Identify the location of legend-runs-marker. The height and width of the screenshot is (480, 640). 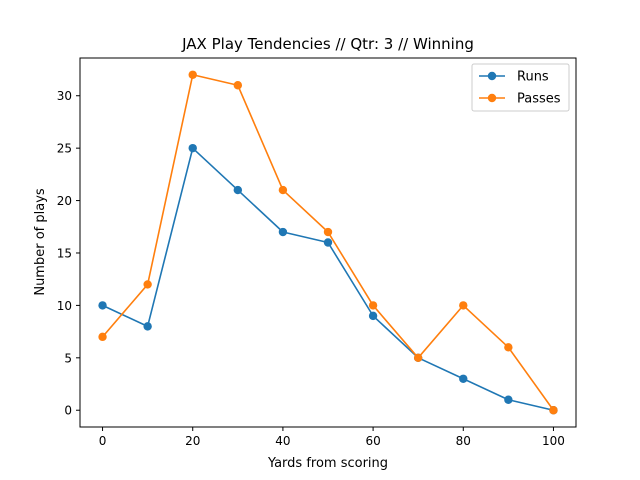
(492, 76).